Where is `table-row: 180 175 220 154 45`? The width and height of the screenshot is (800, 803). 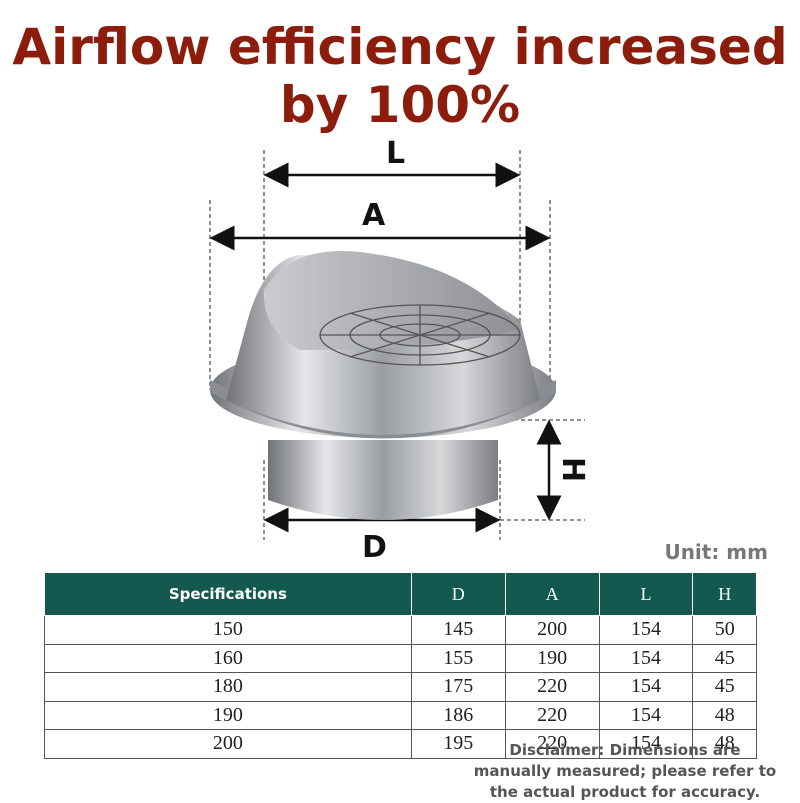
table-row: 180 175 220 154 45 is located at coordinates (400, 687).